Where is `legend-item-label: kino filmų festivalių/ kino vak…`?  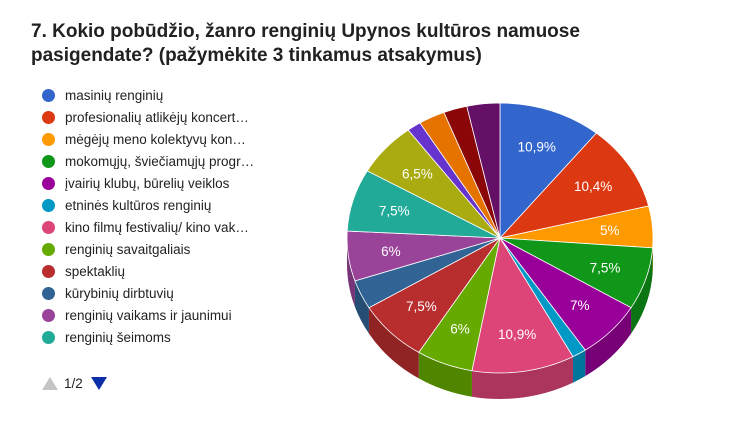
legend-item-label: kino filmų festivalių/ kino vak… is located at coordinates (157, 227).